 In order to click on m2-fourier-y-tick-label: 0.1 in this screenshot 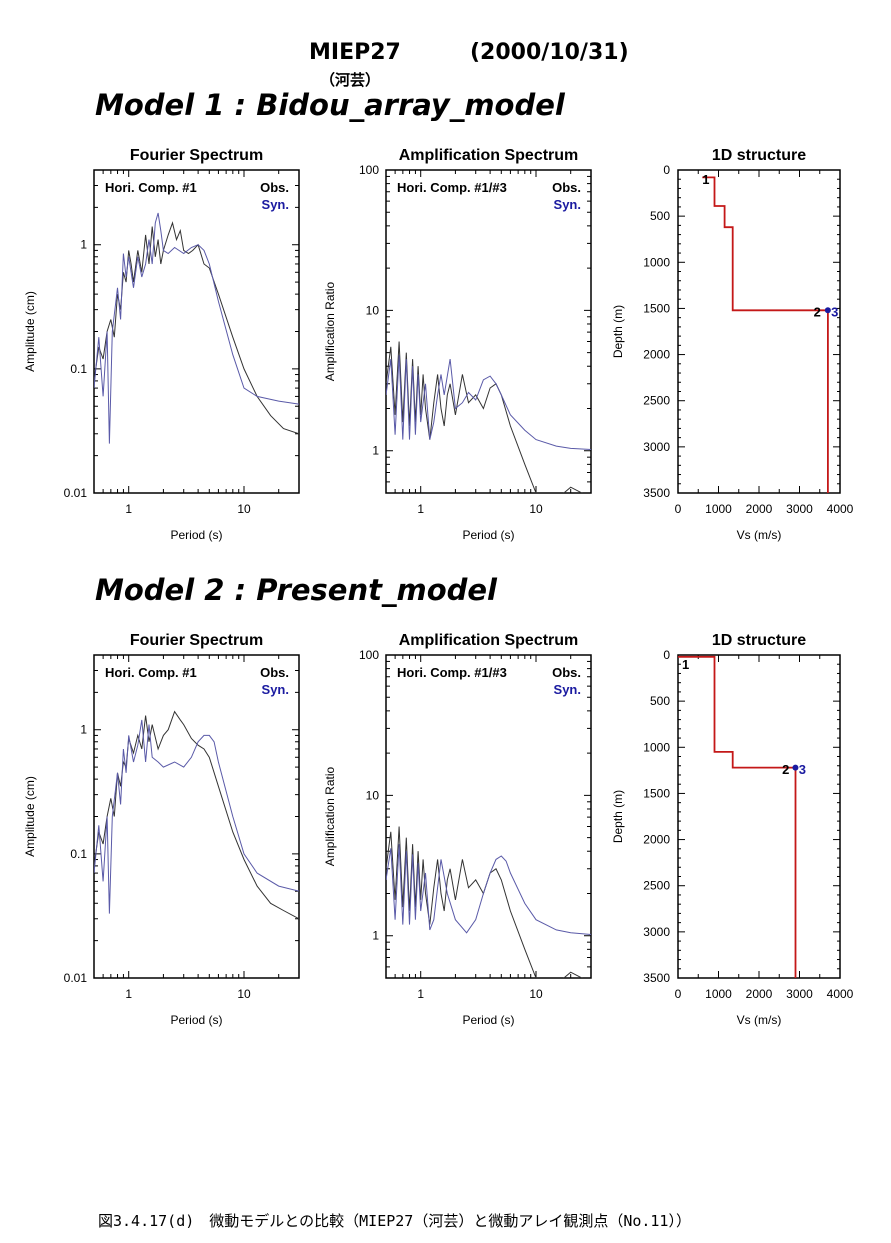, I will do `click(78, 854)`.